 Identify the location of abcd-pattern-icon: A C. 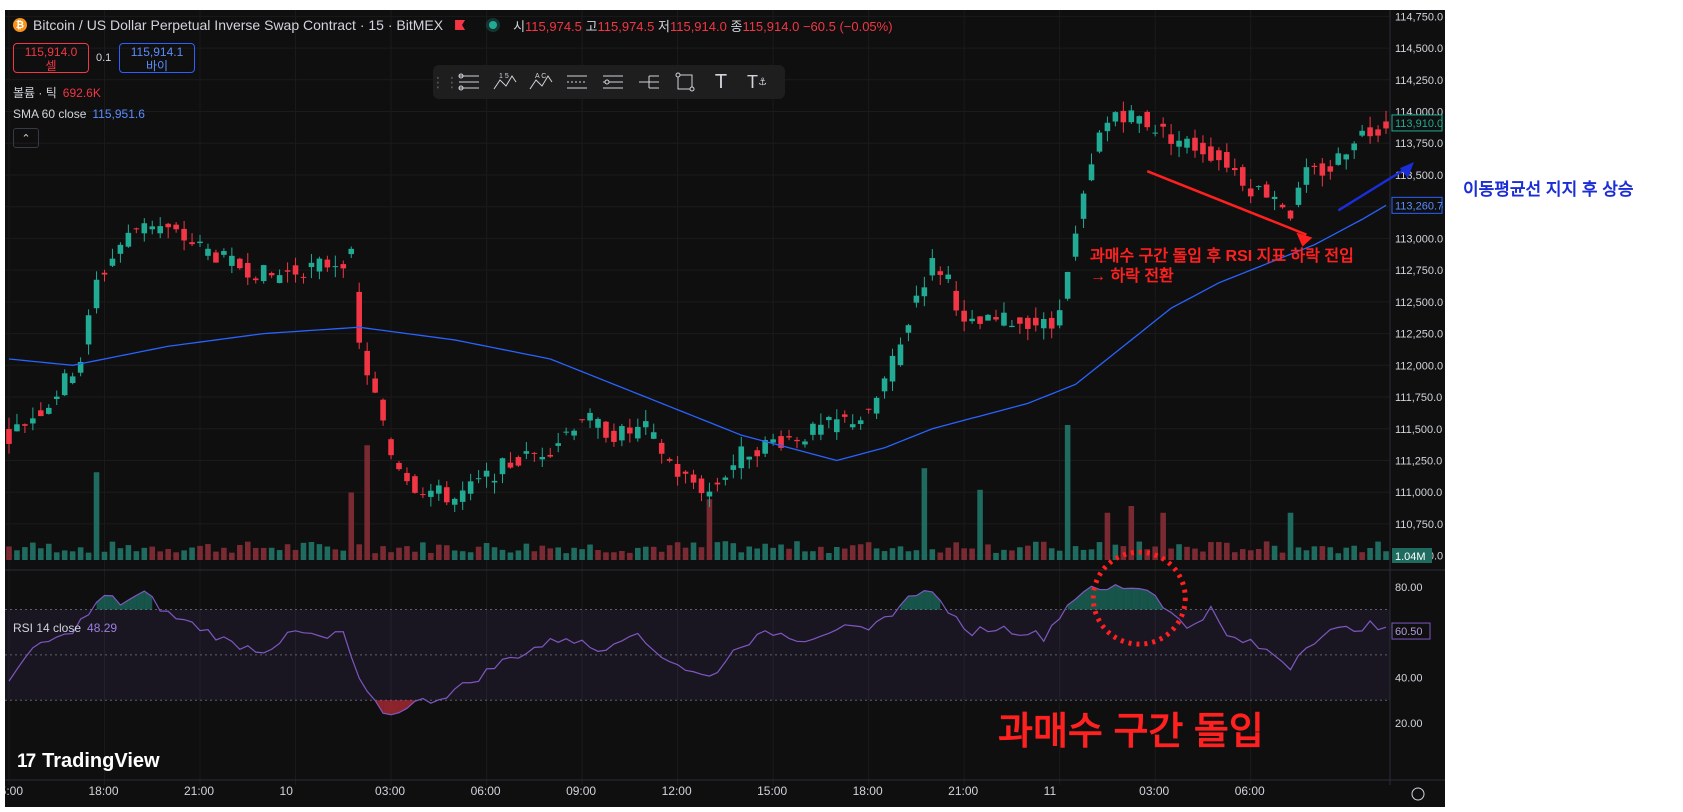
(541, 82).